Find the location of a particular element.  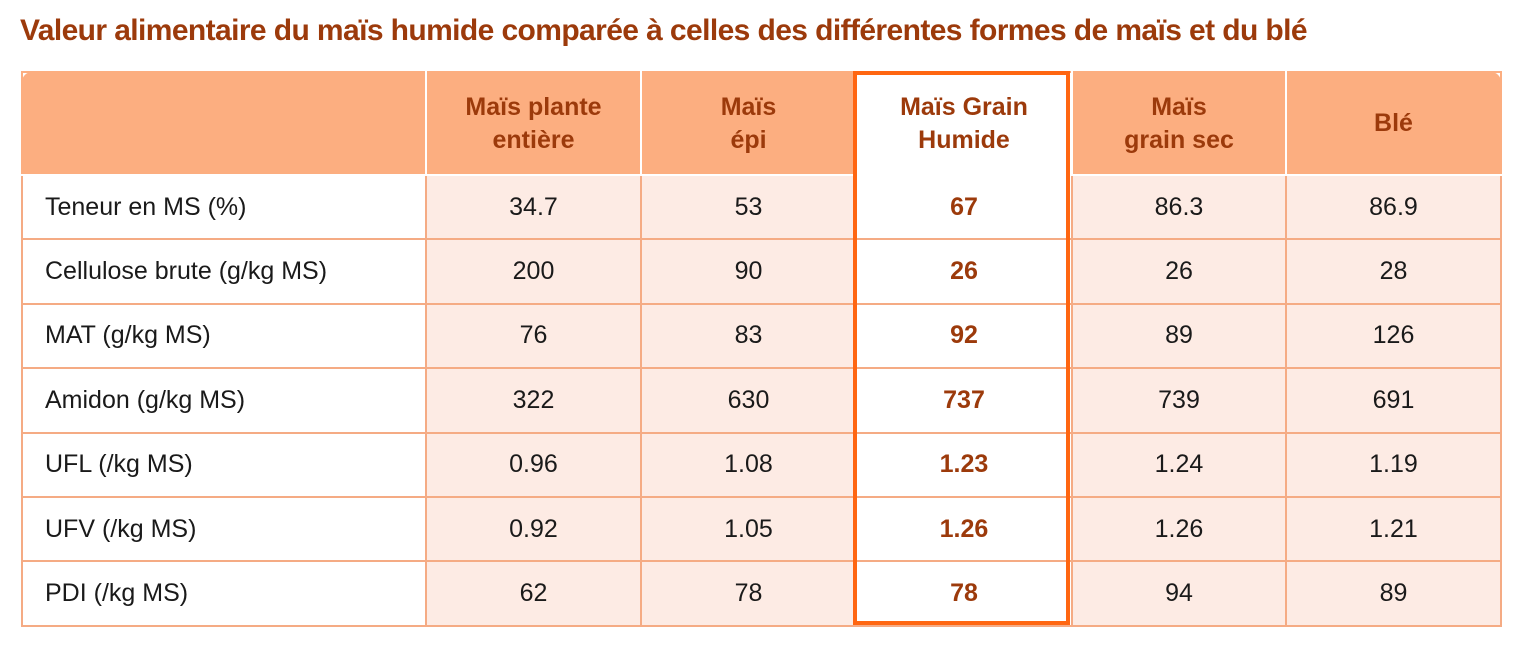

header-mais-plante-entiere: Maïs plante entière is located at coordinates (533, 123).